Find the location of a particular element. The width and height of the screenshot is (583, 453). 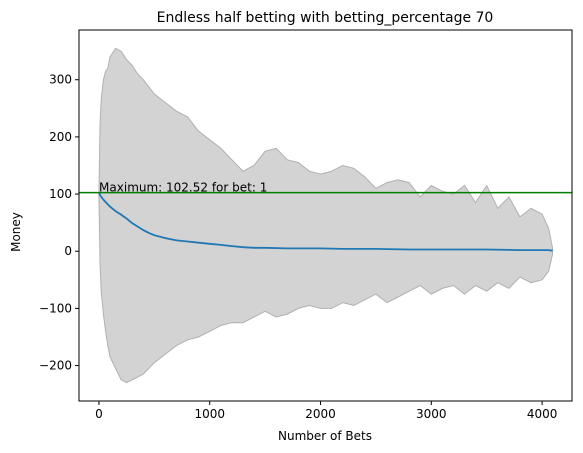

x-tick-label: 3000 is located at coordinates (431, 414).